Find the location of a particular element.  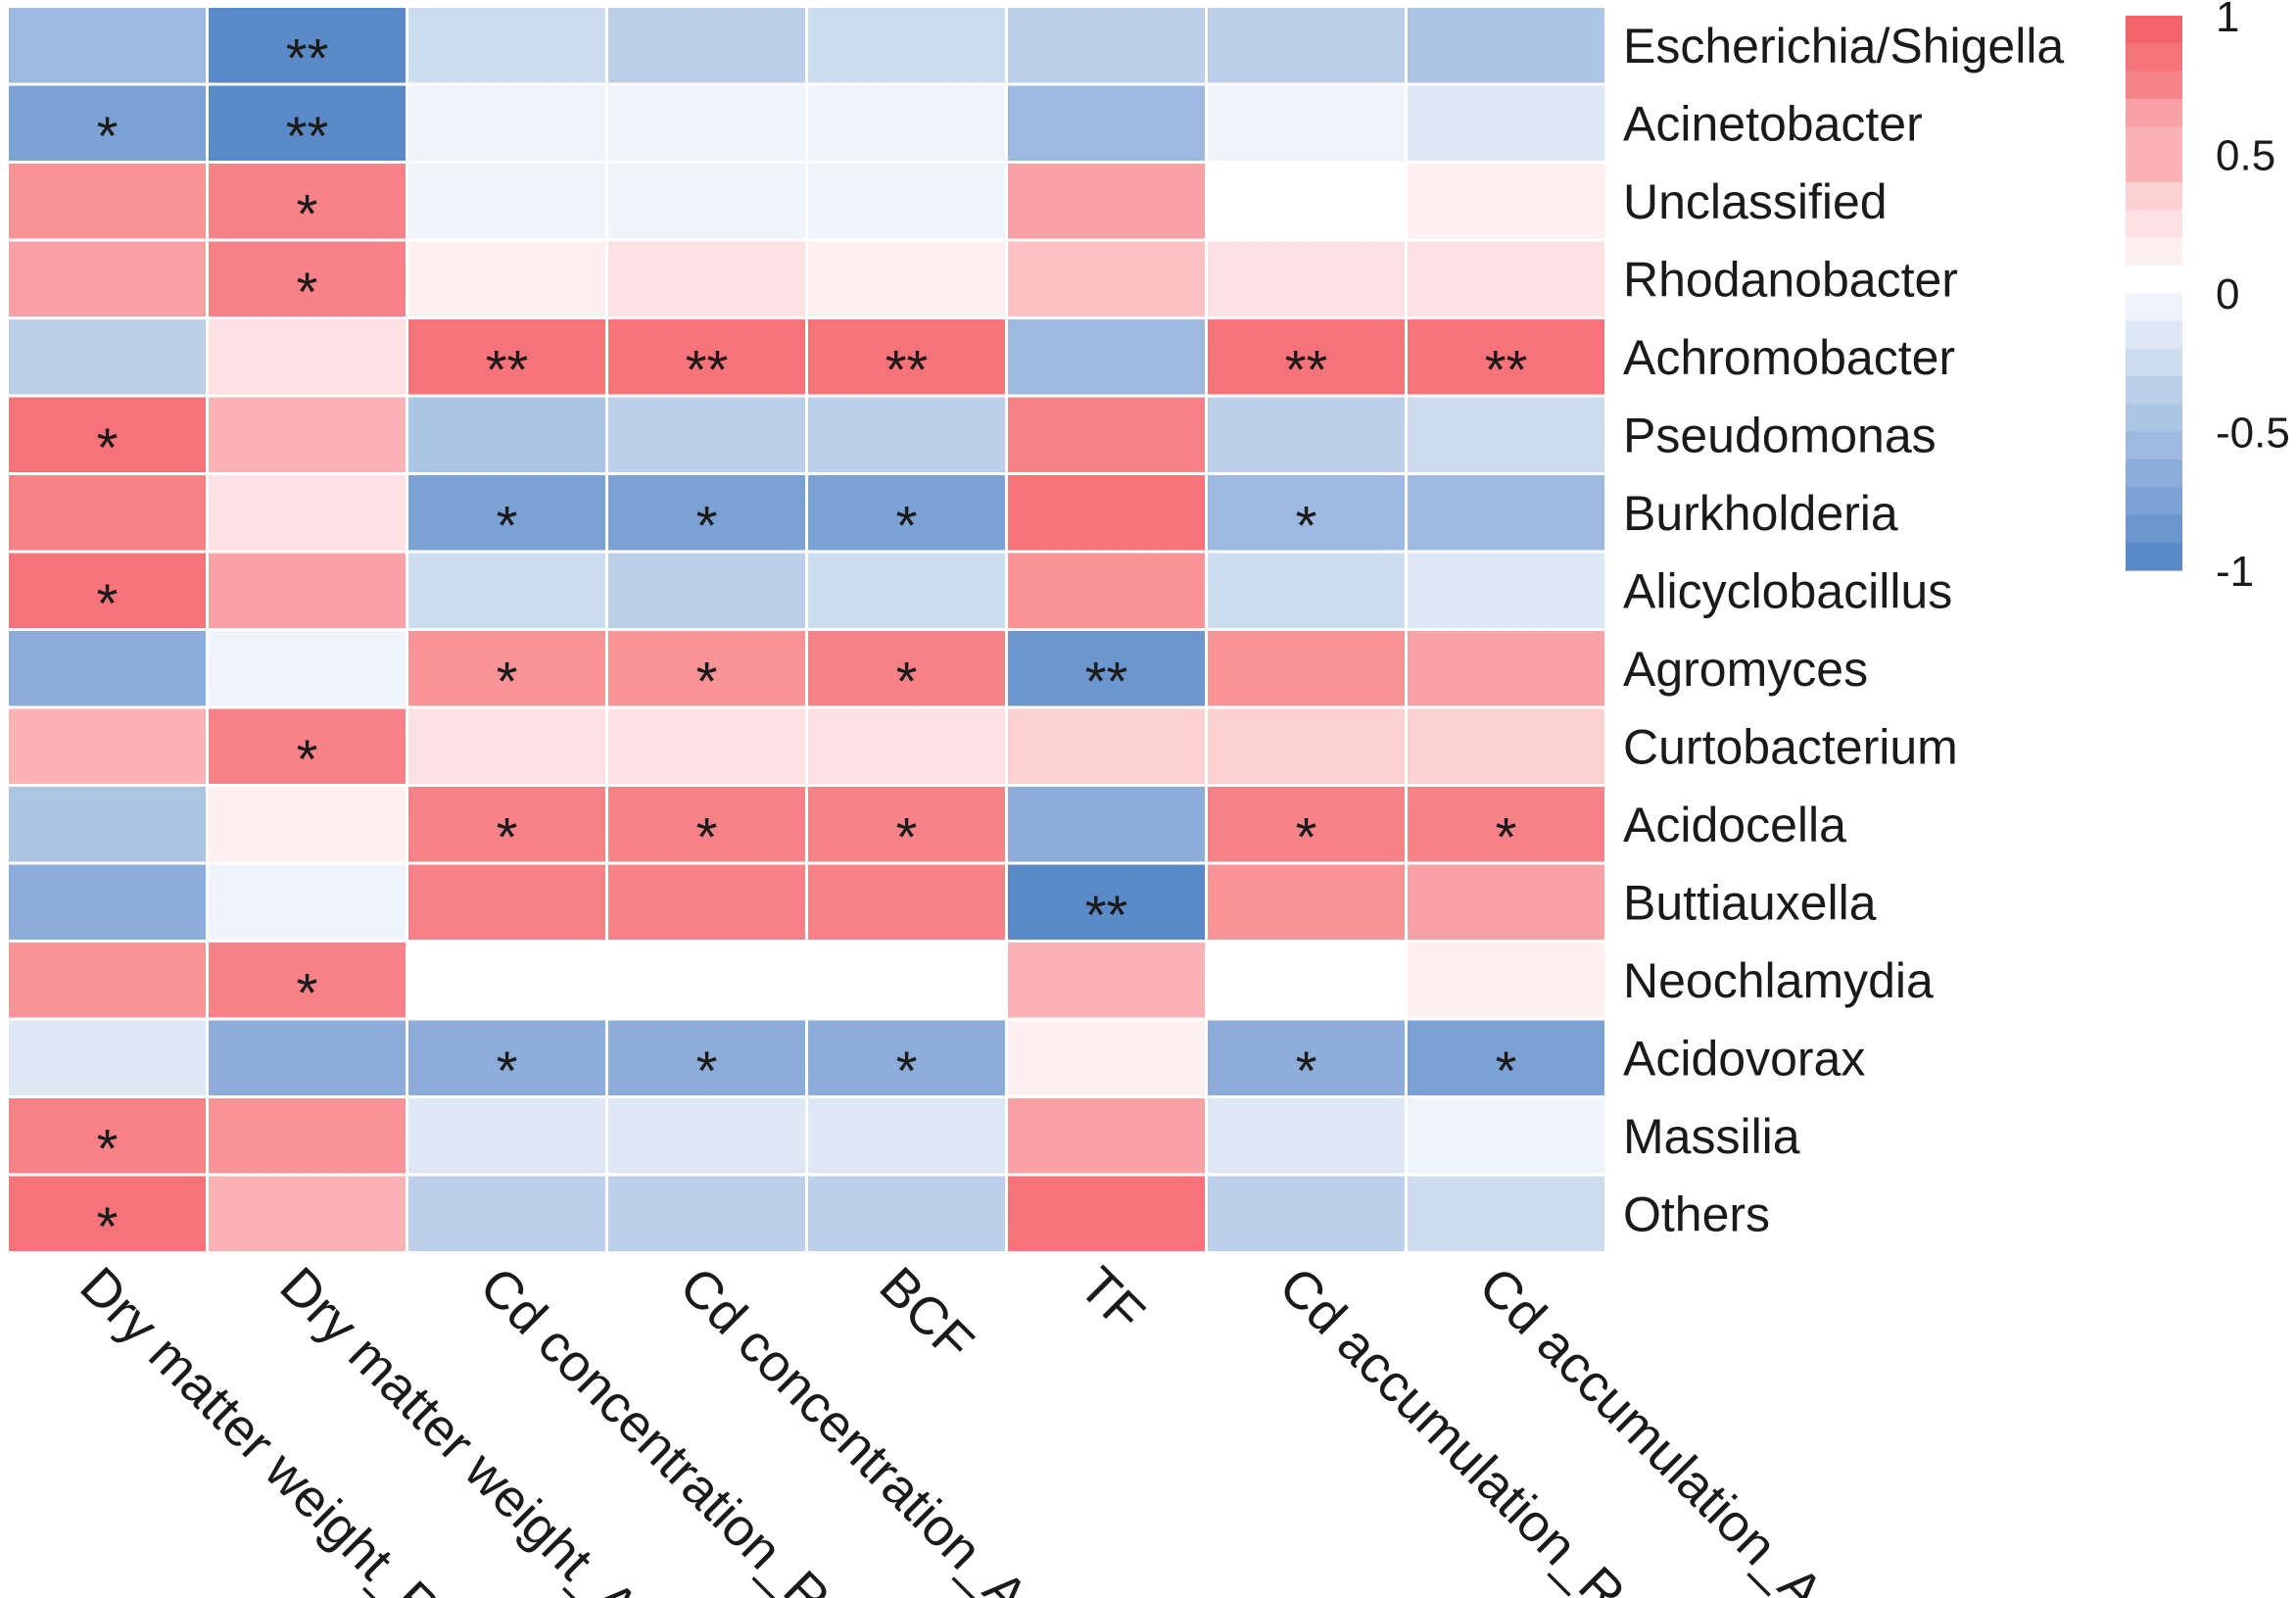

row-label: Rhodanobacter is located at coordinates (1790, 279).